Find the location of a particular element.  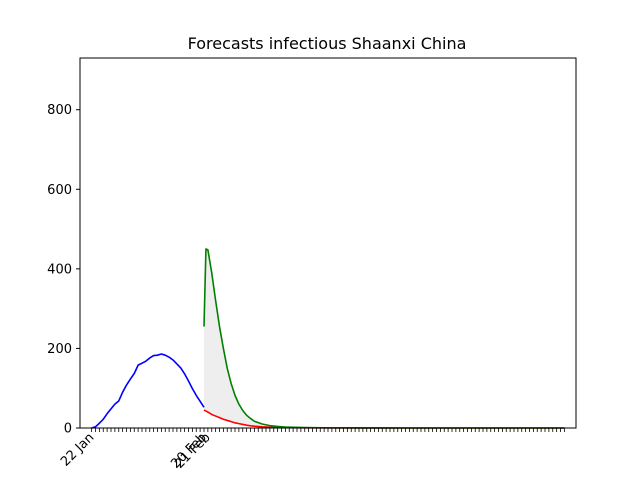

y-tick-label: 400 is located at coordinates (59, 269).